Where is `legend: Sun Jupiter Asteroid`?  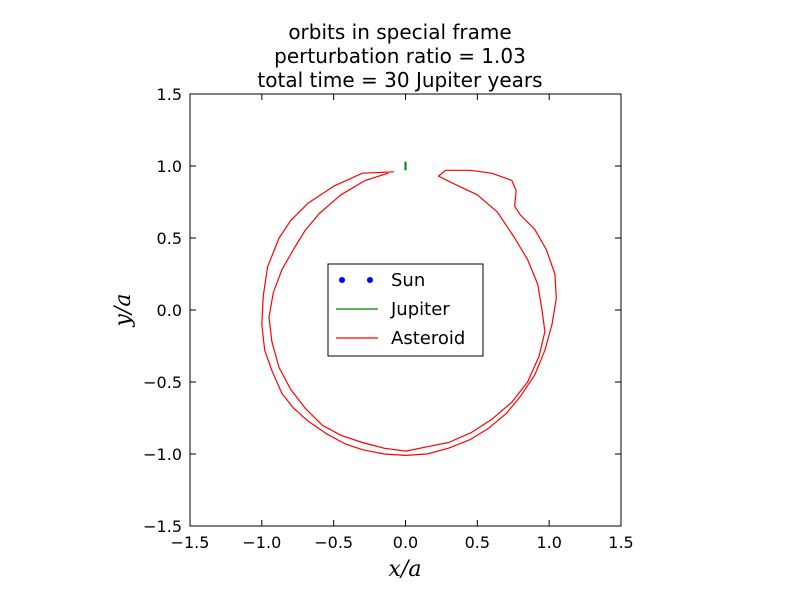
legend: Sun Jupiter Asteroid is located at coordinates (405, 310).